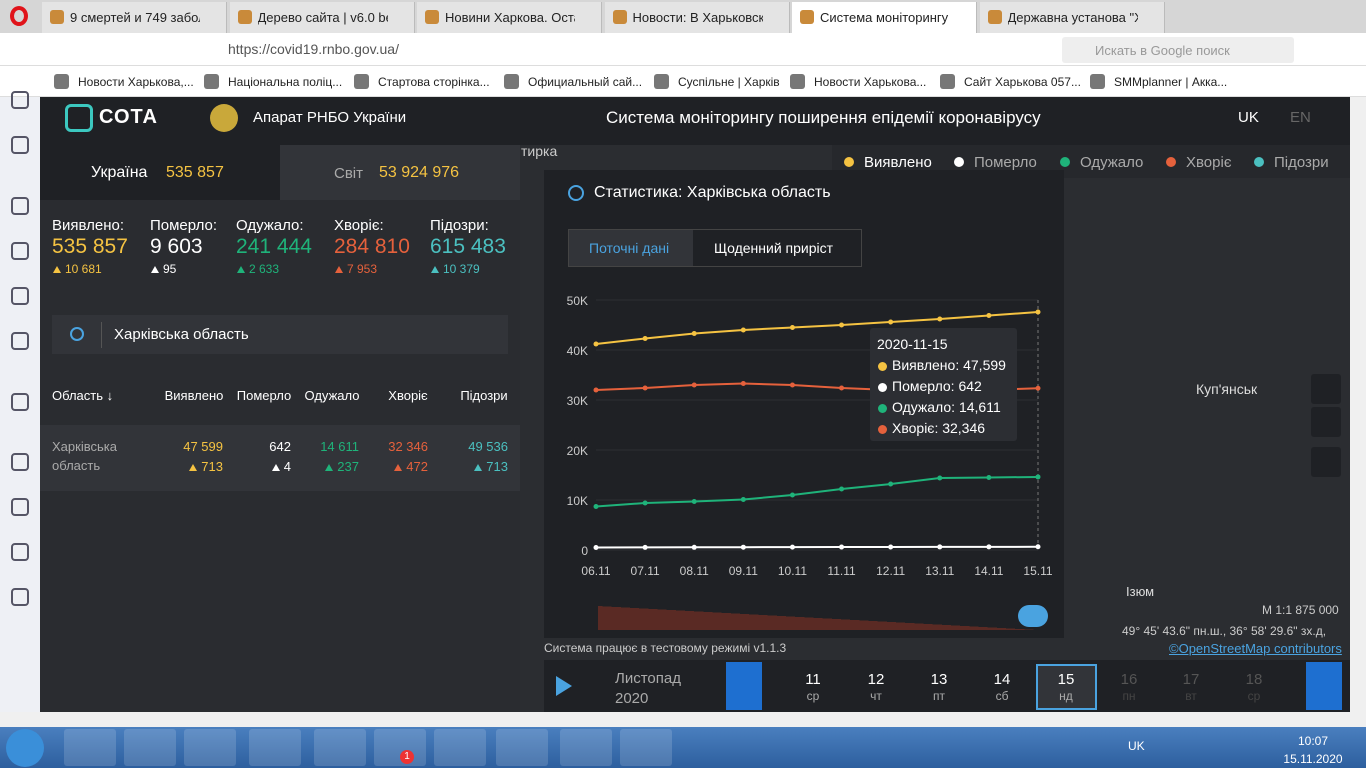  Describe the element at coordinates (313, 49) in the screenshot. I see `url: https://covid19.rnbo.gov.ua/` at that location.